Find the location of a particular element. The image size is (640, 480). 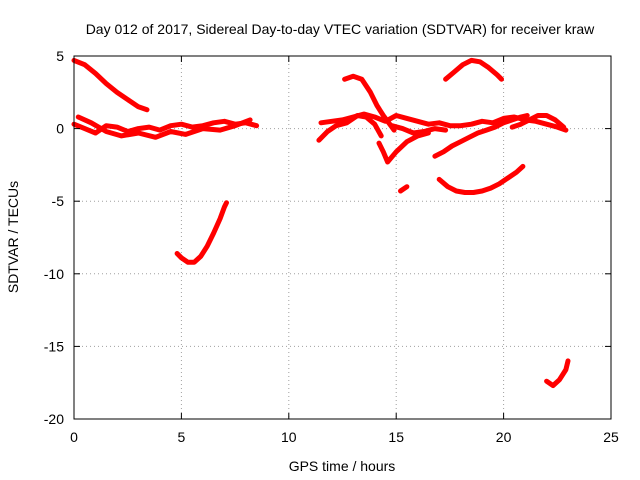

x-axis-label: GPS time / hours is located at coordinates (342, 466).